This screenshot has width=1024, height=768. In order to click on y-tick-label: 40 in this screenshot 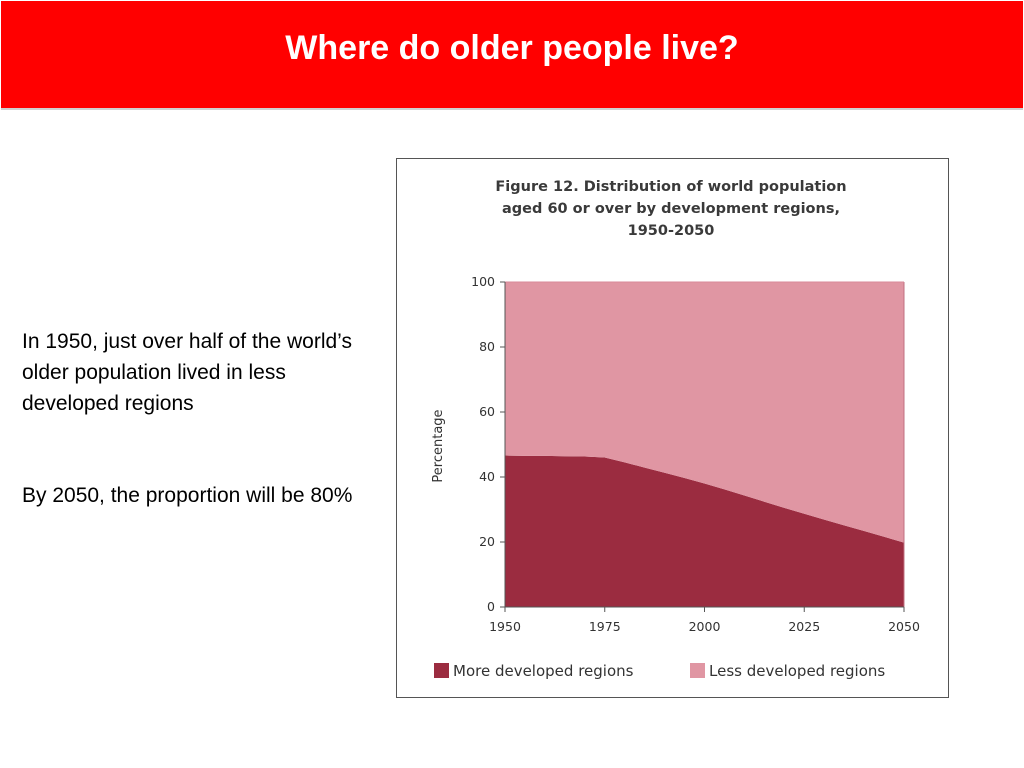, I will do `click(487, 476)`.